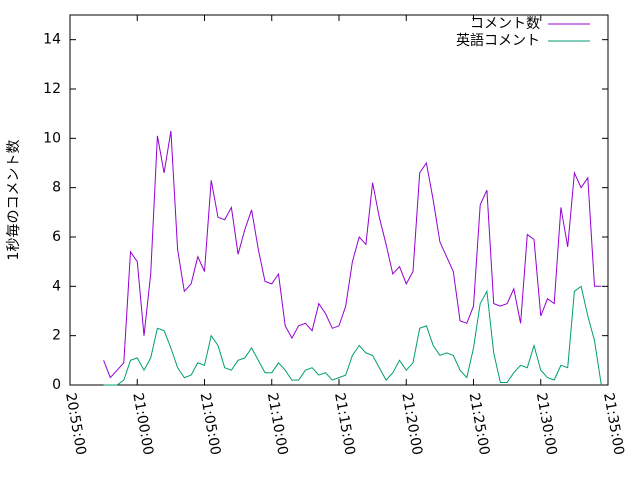 The width and height of the screenshot is (640, 480). Describe the element at coordinates (498, 40) in the screenshot. I see `legend-label: 英語コメント` at that location.